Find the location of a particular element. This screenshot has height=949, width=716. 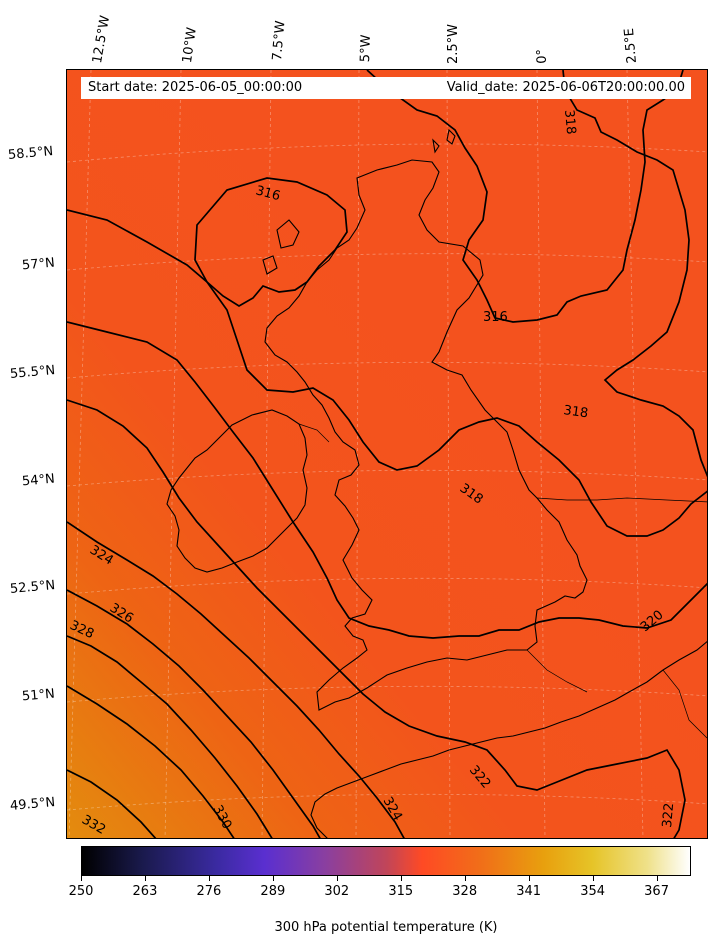

lon-label-10w: 10°W is located at coordinates (190, 45).